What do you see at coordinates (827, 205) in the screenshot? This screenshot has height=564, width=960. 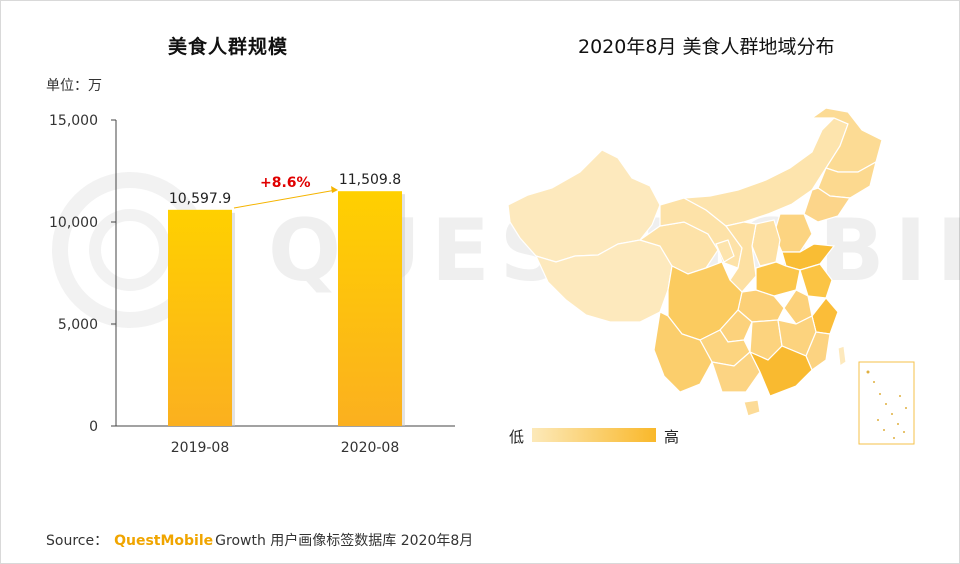 I see `province-liaoning` at bounding box center [827, 205].